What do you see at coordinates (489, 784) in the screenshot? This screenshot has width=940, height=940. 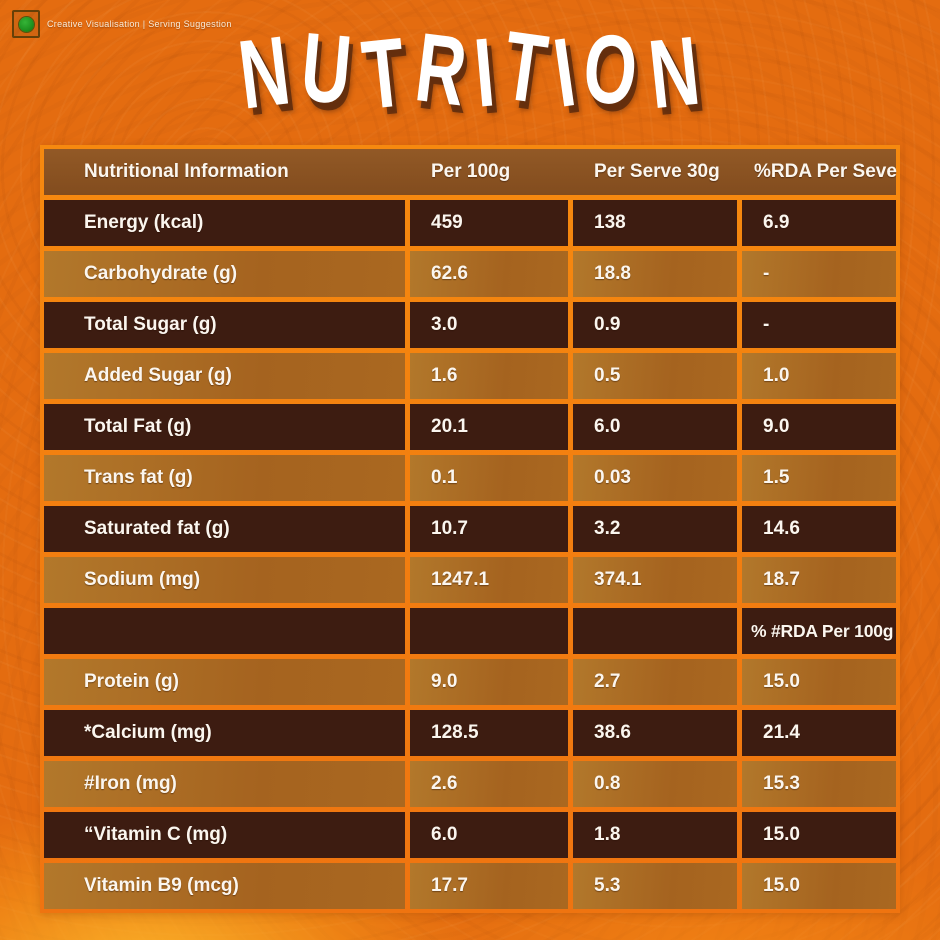 I see `value-per-100g: 2.6` at bounding box center [489, 784].